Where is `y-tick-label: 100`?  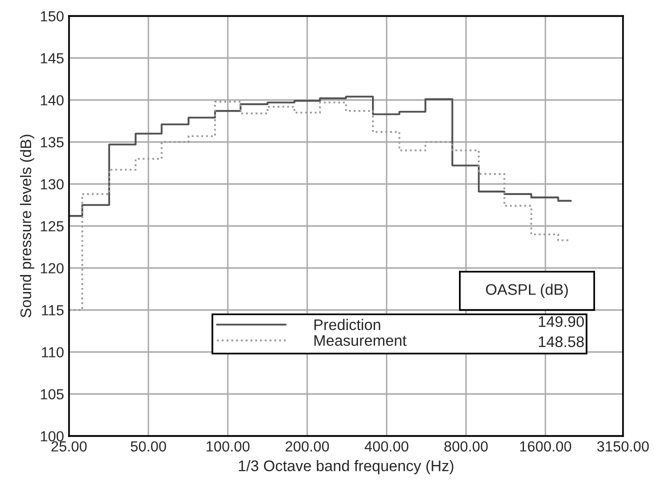 y-tick-label: 100 is located at coordinates (52, 436).